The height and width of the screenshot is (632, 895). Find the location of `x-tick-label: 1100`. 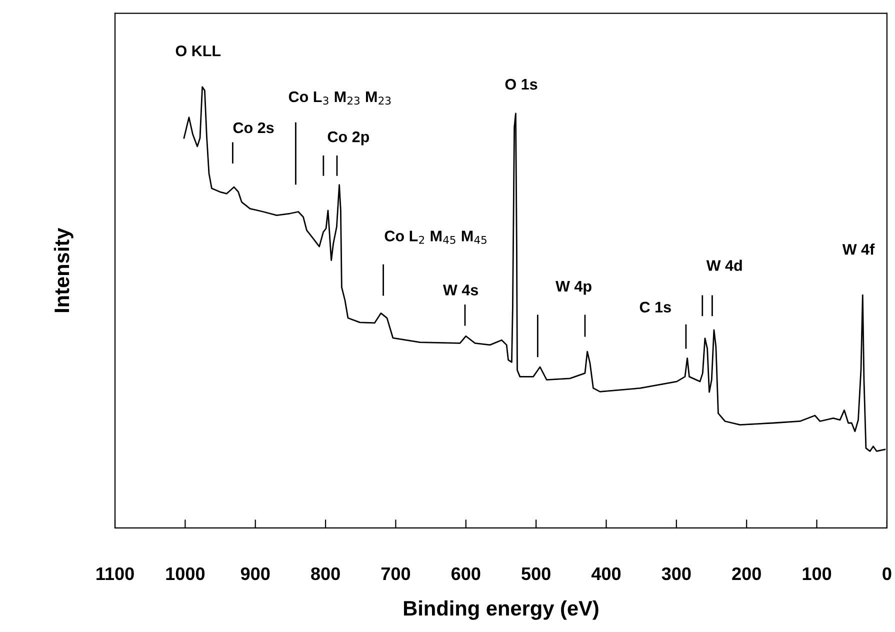

x-tick-label: 1100 is located at coordinates (115, 573).